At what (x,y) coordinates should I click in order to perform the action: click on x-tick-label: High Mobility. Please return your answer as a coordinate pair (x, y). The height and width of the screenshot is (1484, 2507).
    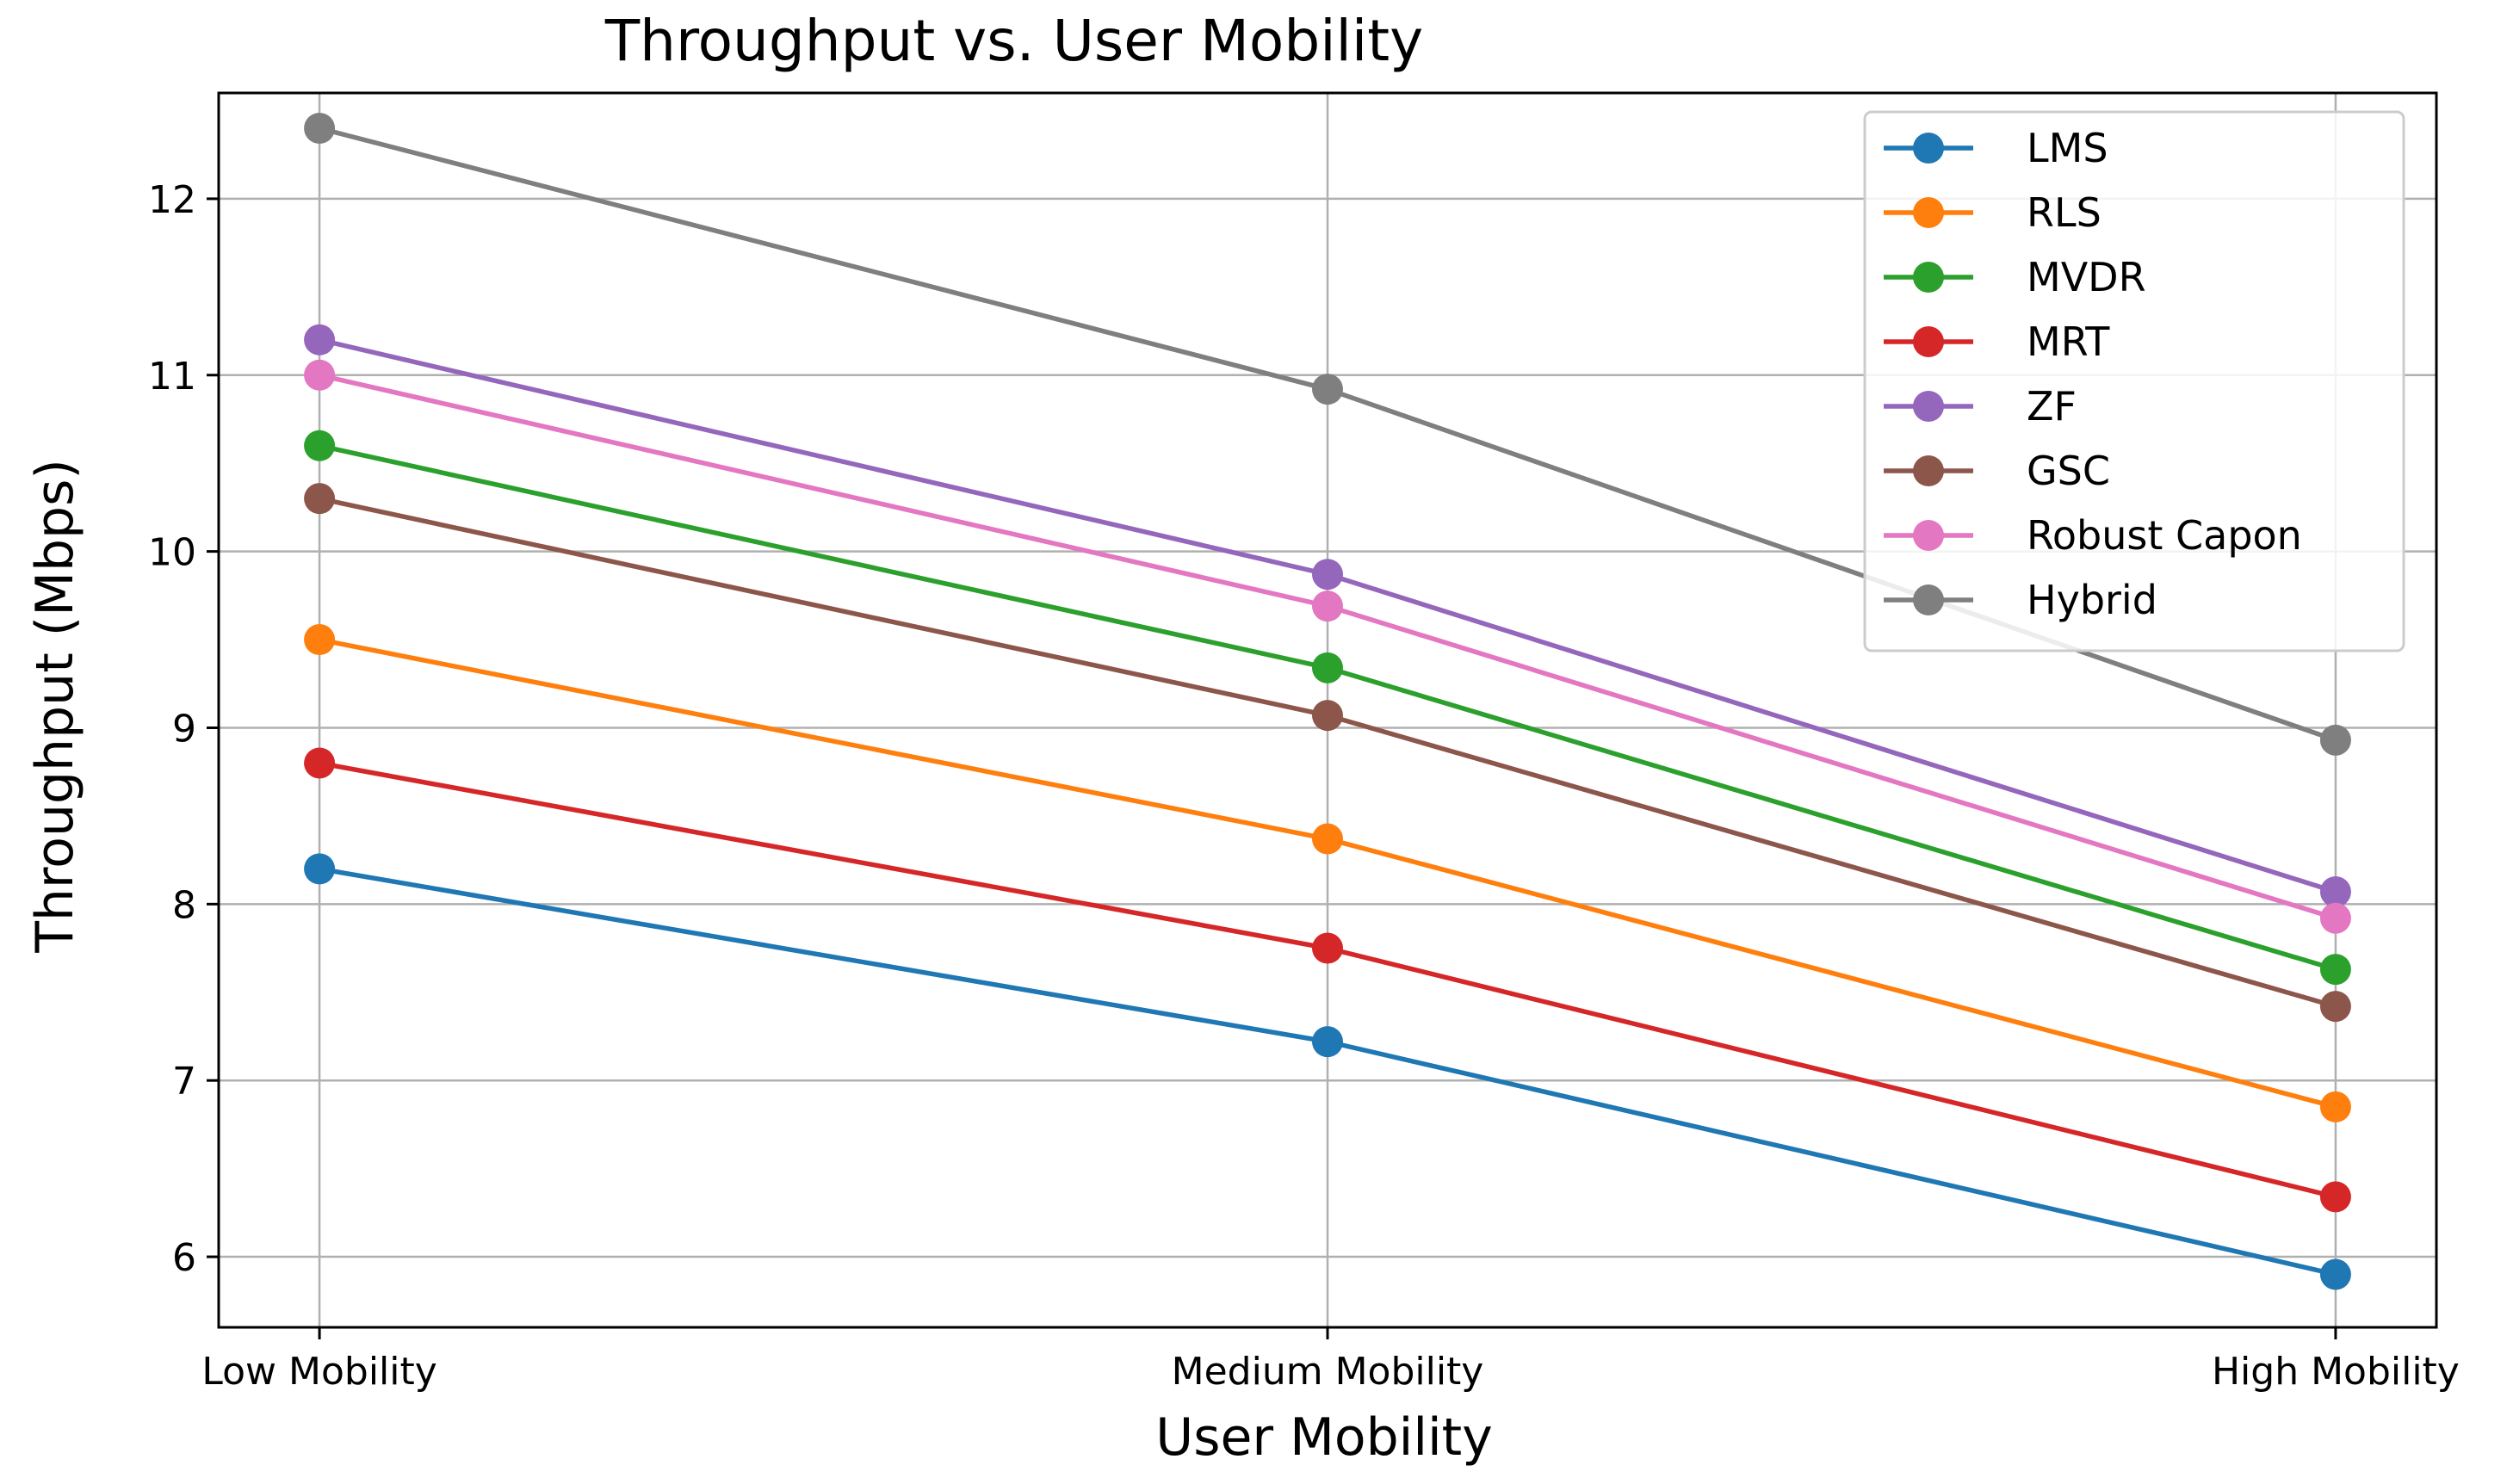
    Looking at the image, I should click on (2336, 1372).